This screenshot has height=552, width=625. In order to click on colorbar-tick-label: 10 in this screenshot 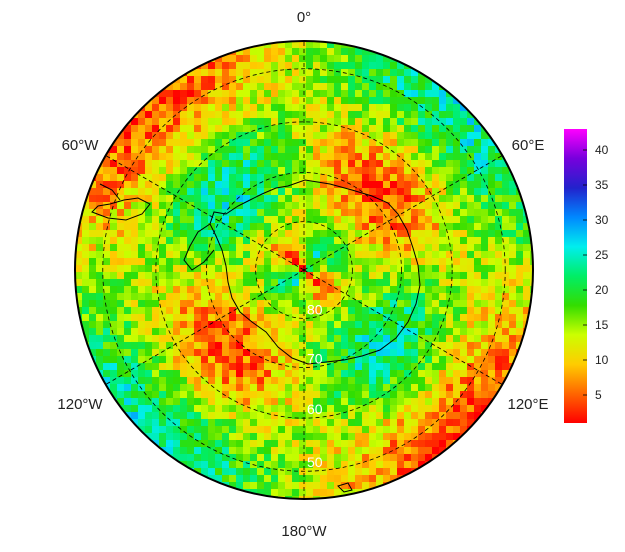, I will do `click(602, 360)`.